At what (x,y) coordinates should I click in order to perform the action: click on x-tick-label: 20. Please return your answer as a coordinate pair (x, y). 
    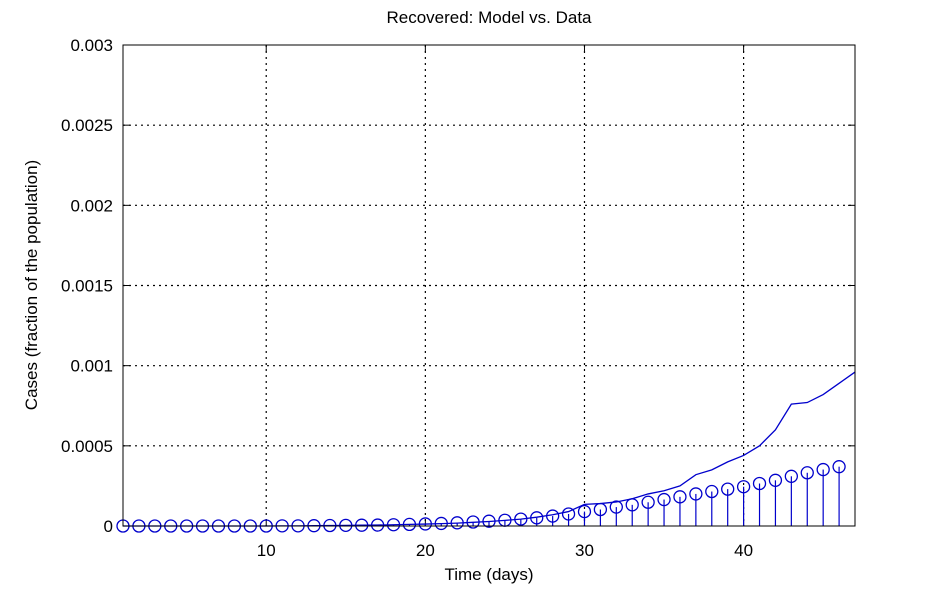
    Looking at the image, I should click on (425, 550).